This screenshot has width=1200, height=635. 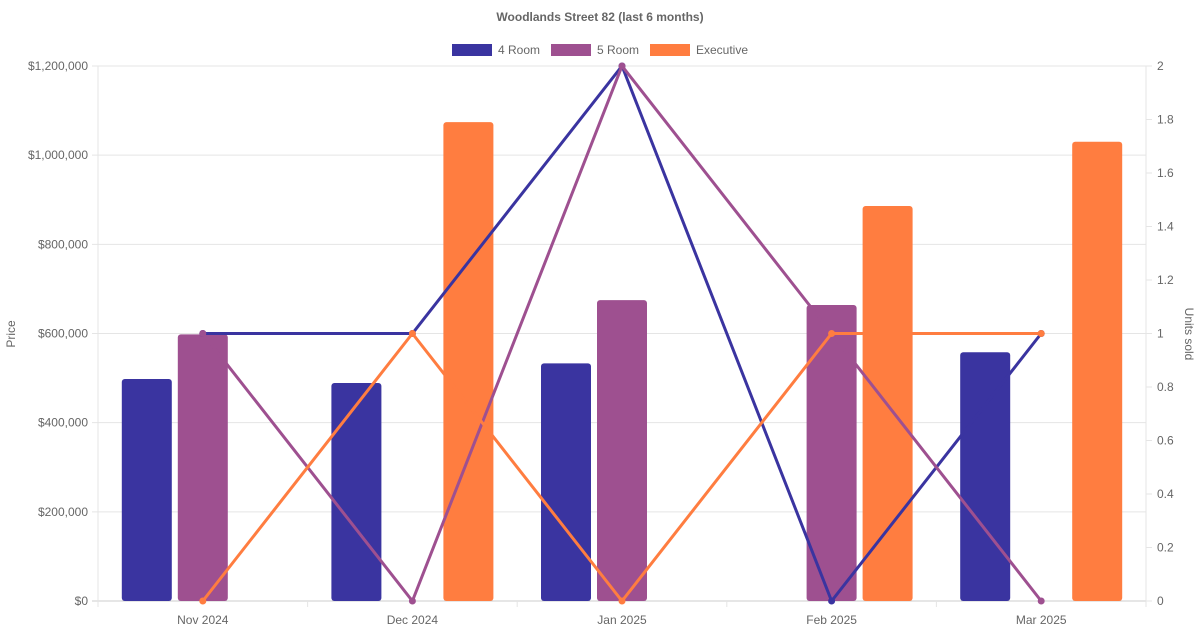 I want to click on y2-tick-label: 1.2, so click(x=1165, y=280).